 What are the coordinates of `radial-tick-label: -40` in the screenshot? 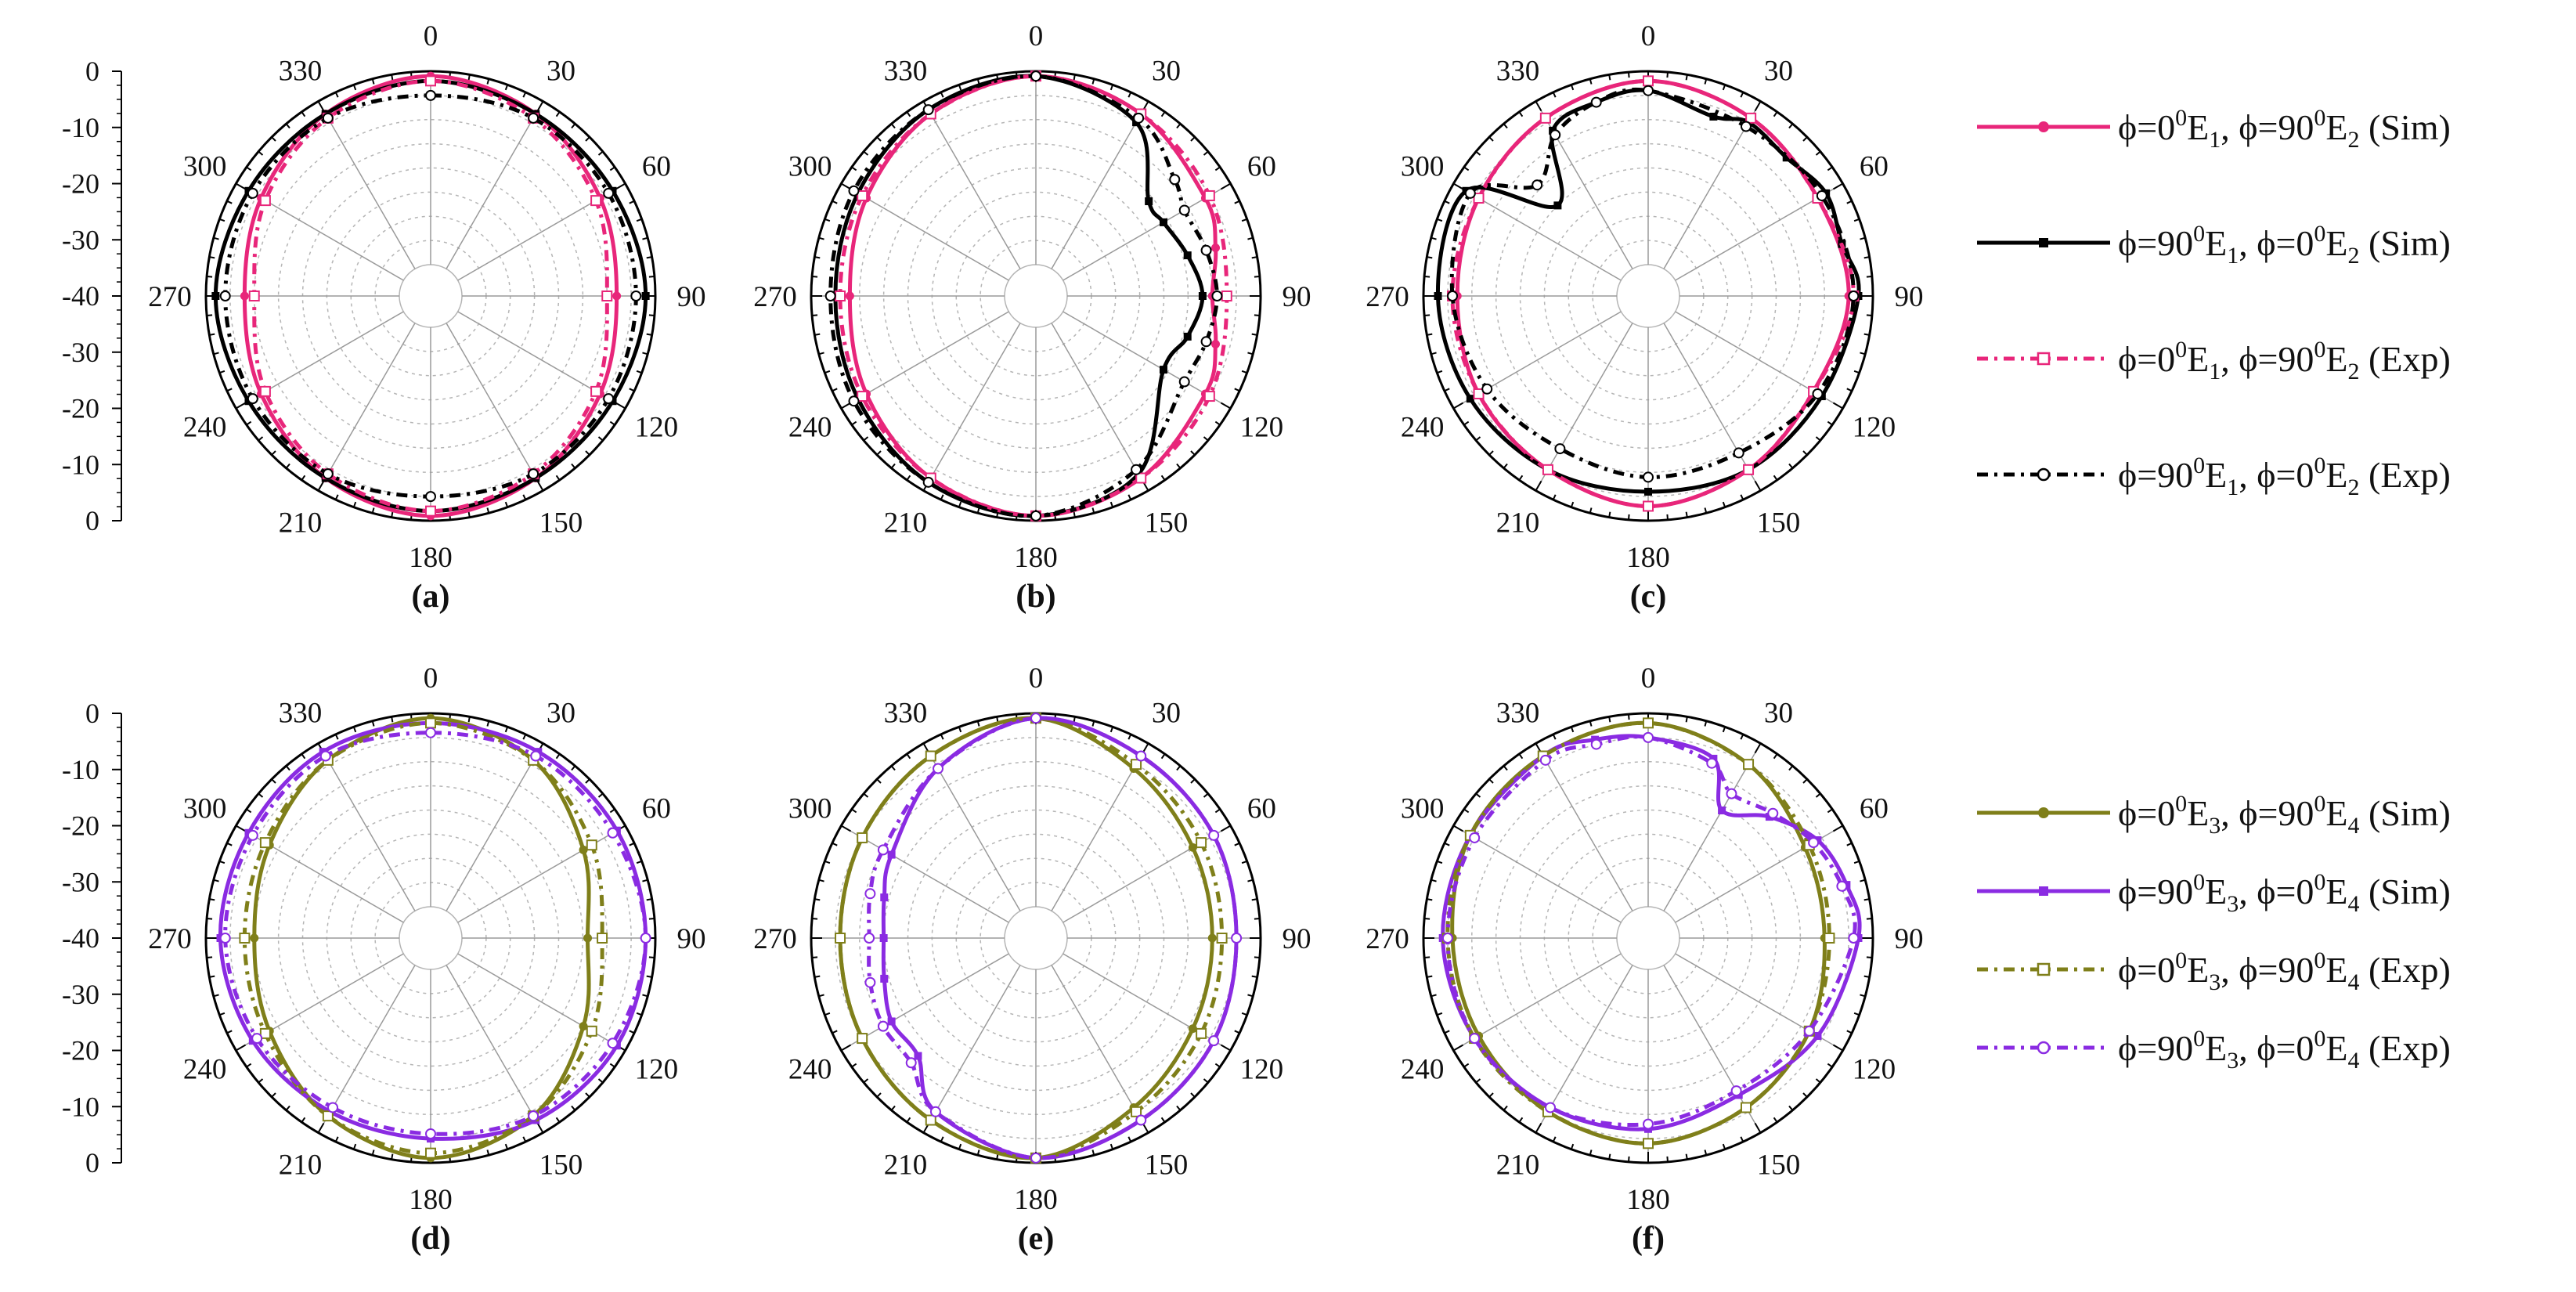 It's located at (80, 296).